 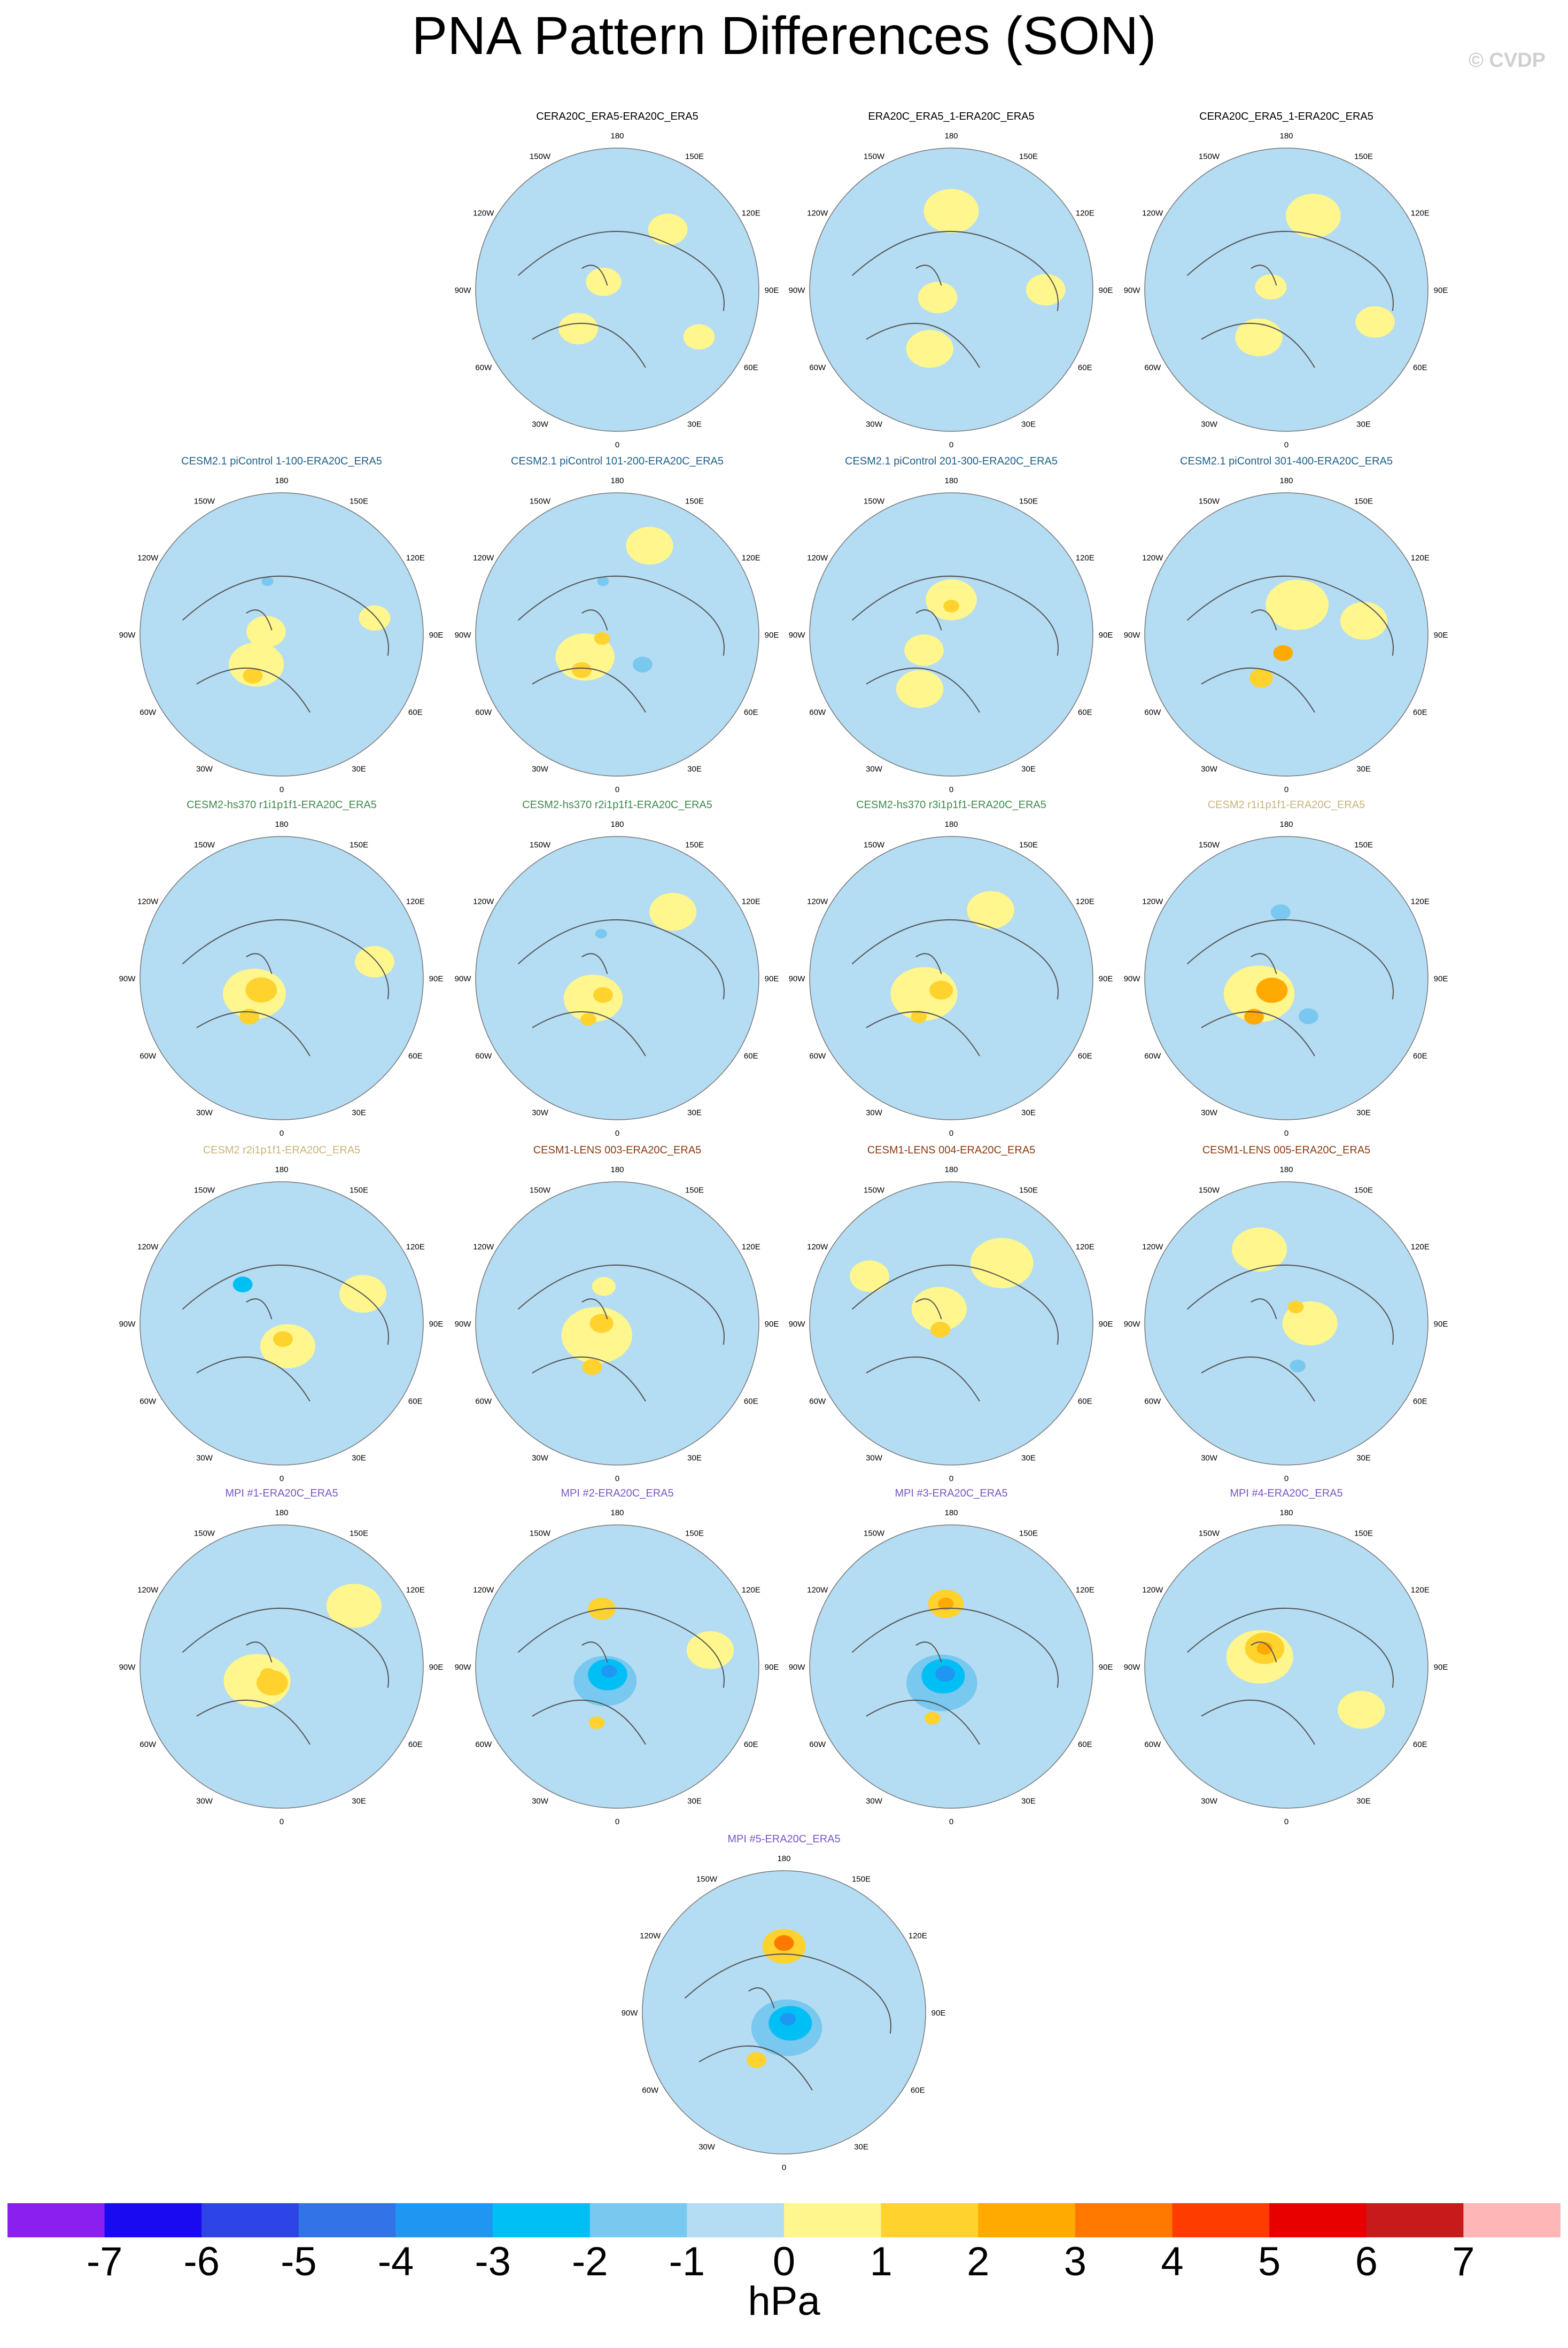 What do you see at coordinates (784, 2301) in the screenshot?
I see `colorbar-unit-label: hPa` at bounding box center [784, 2301].